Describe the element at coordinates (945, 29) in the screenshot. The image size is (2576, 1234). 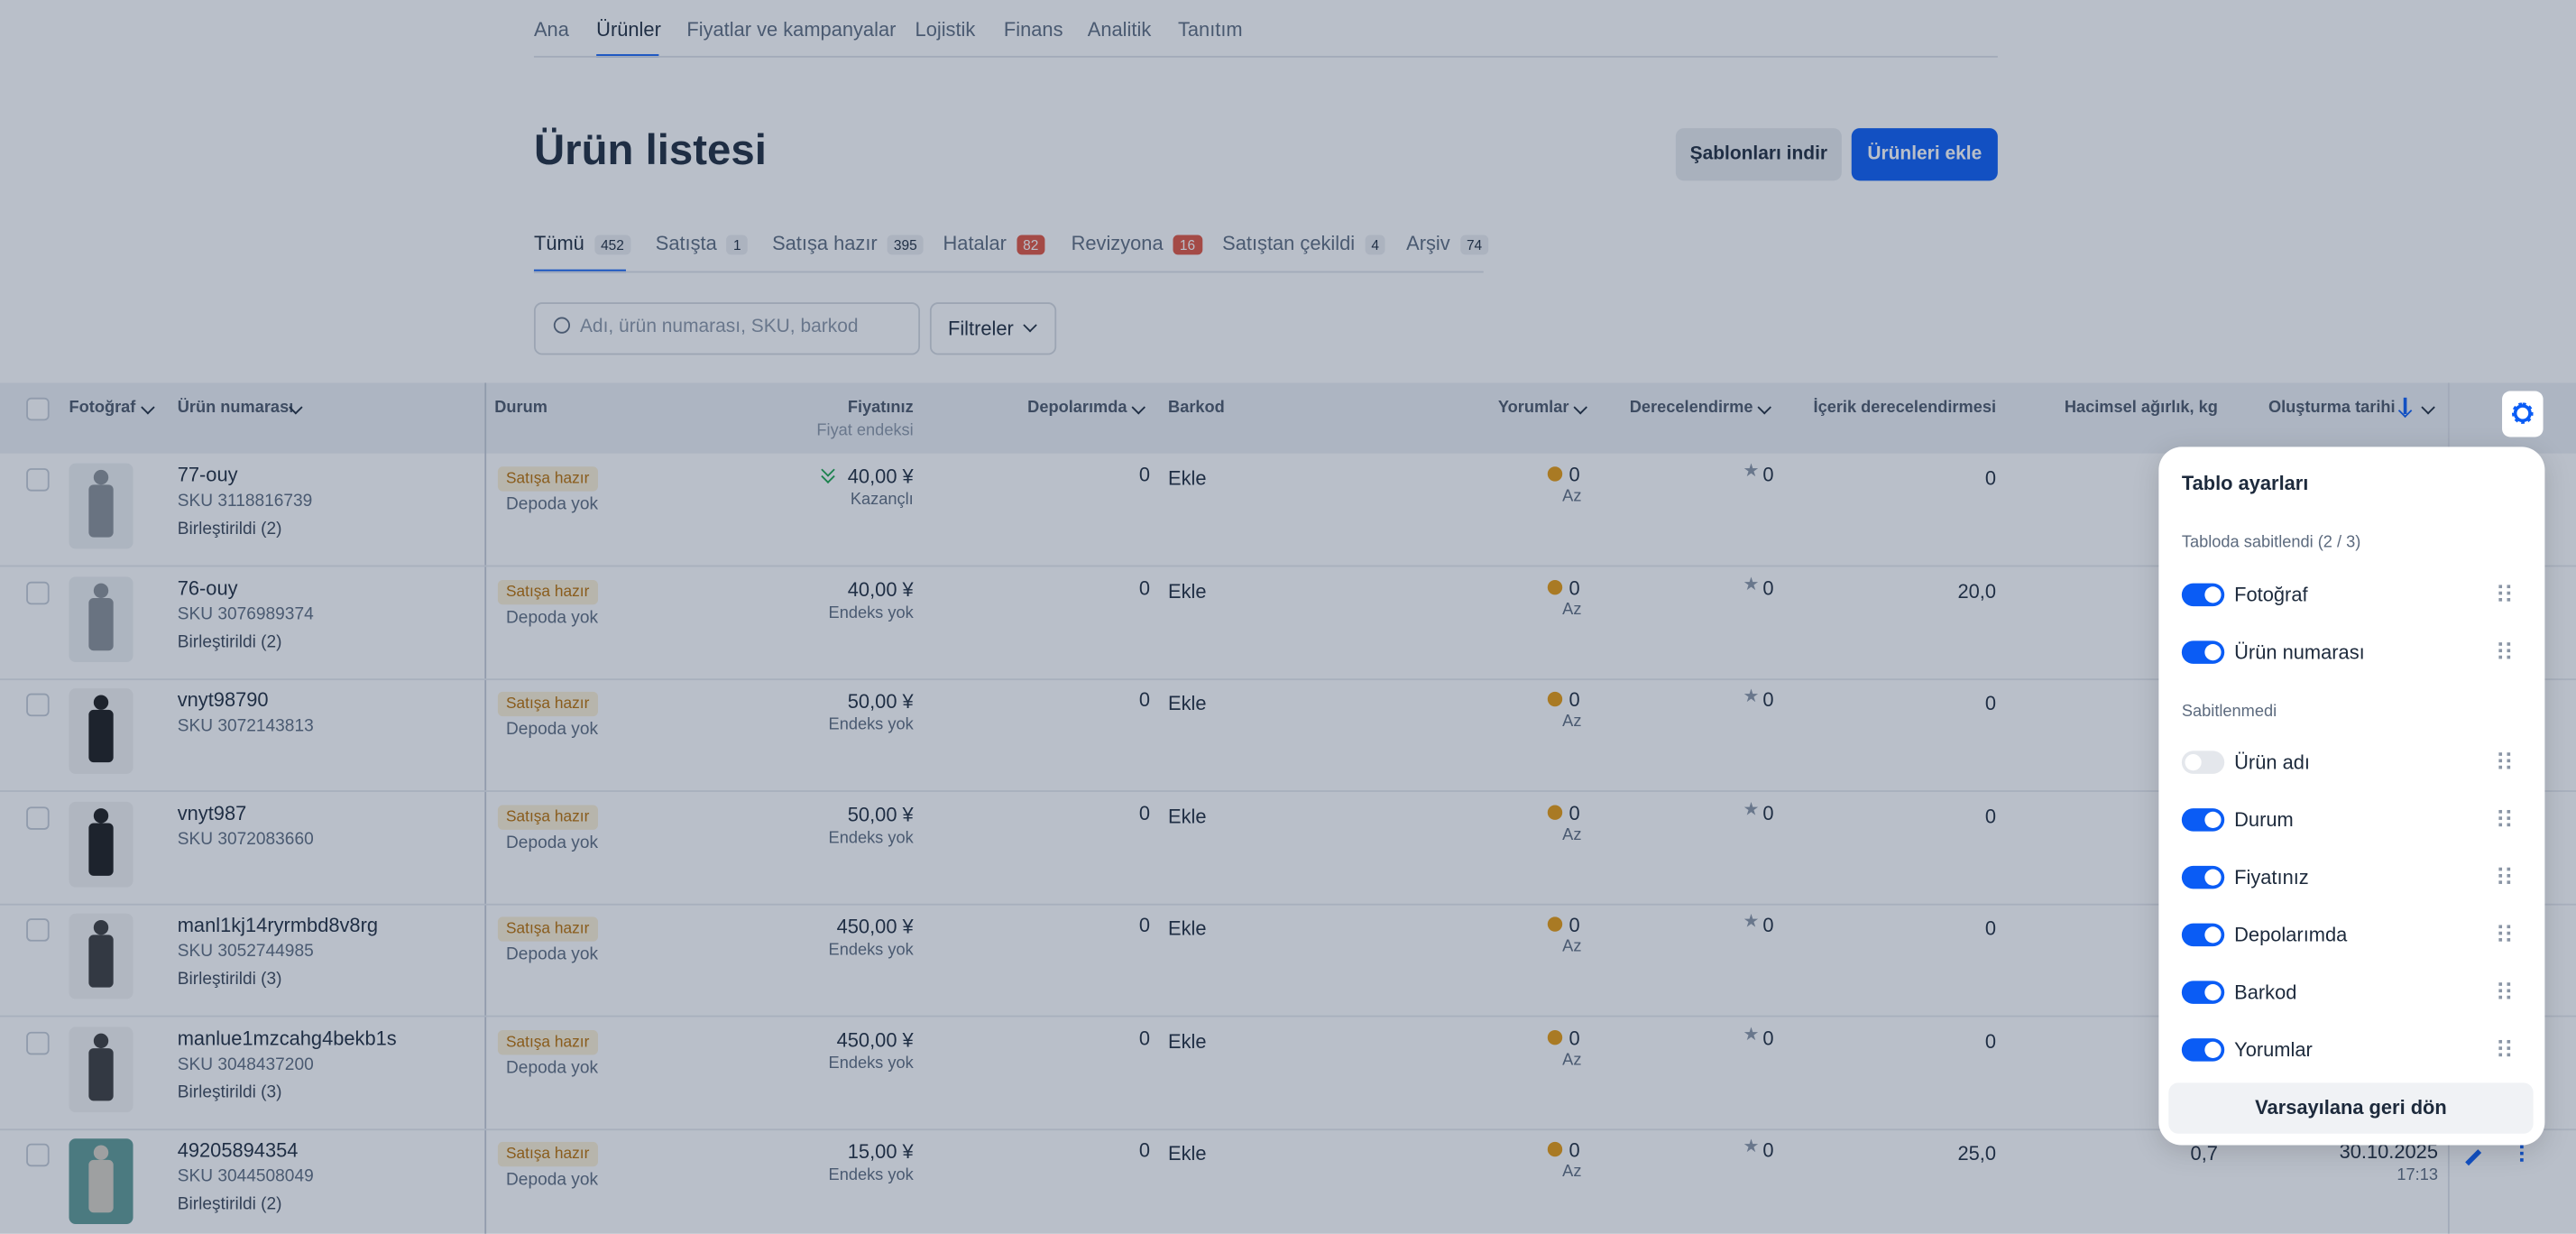
I see `nav-item: Lojistik` at that location.